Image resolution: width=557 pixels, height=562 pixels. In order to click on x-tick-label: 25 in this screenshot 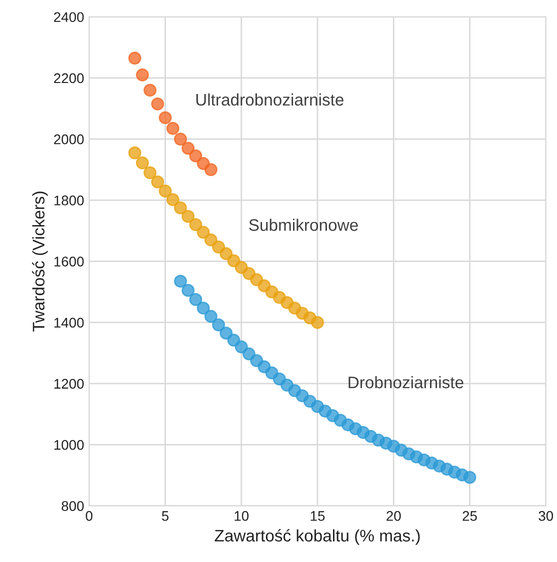, I will do `click(469, 516)`.